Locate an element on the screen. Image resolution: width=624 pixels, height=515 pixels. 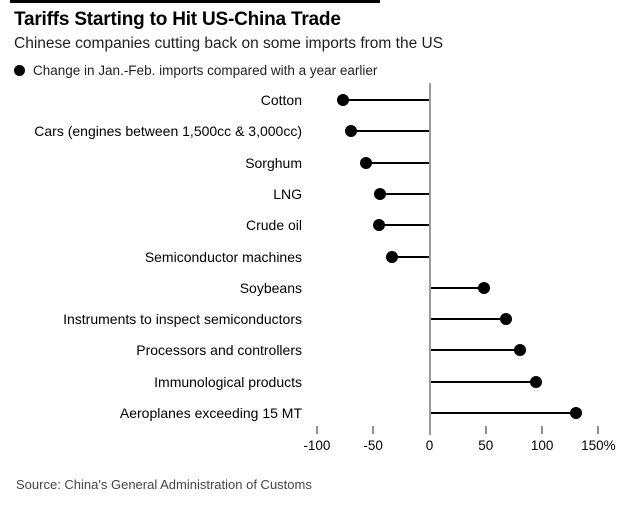
category-label: Aeroplanes exceeding 15 MT is located at coordinates (210, 413).